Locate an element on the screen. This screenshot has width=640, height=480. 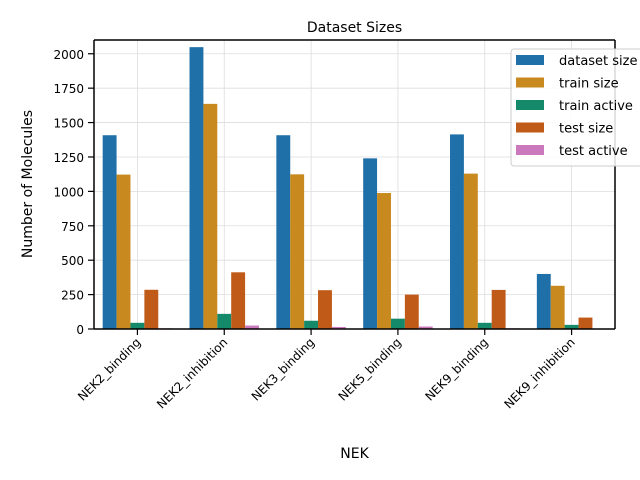
x-axis-label: NEK is located at coordinates (354, 454).